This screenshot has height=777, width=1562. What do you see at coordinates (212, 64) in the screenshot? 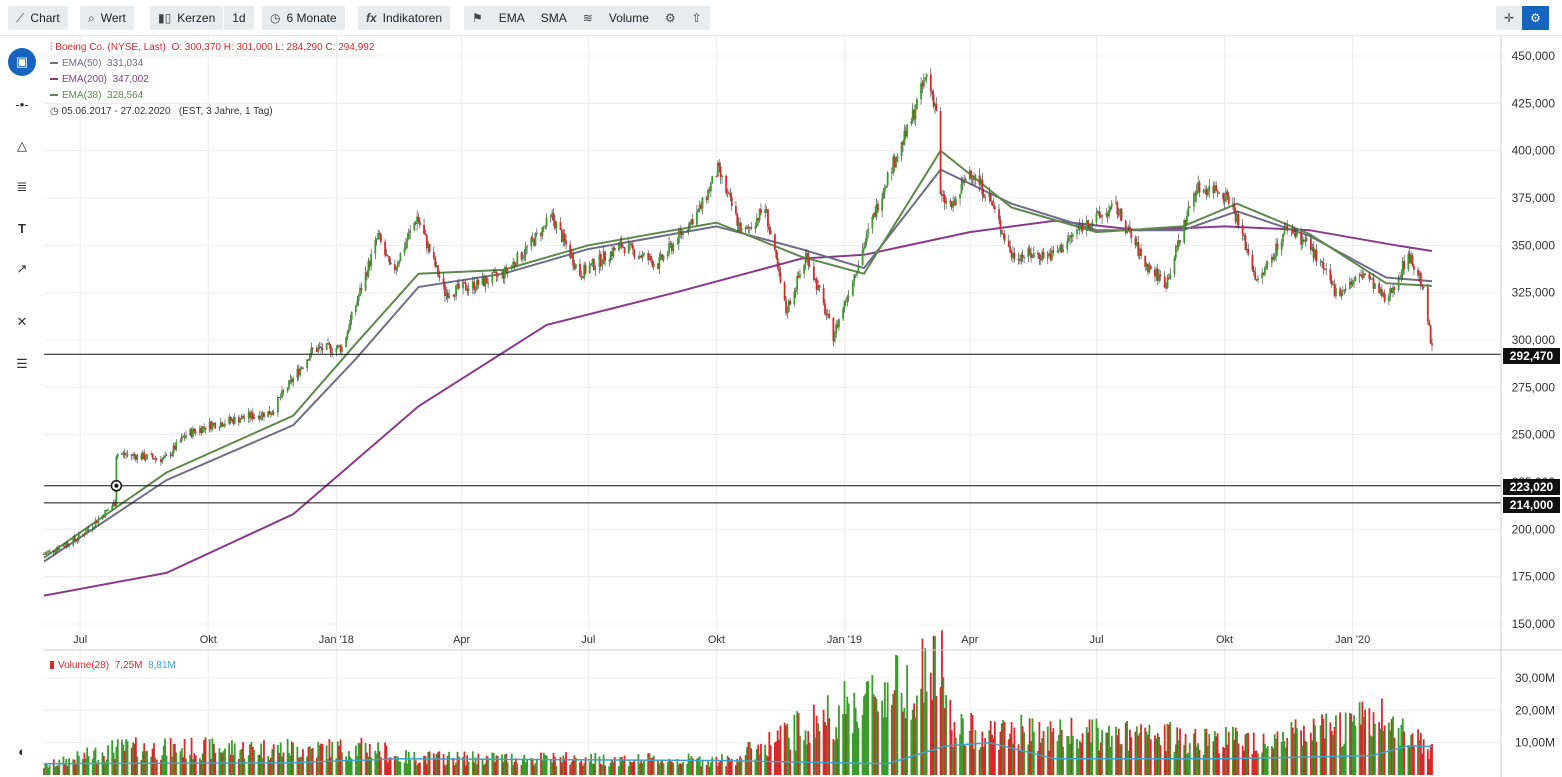
I see `legend-ema50-row: EMA(50) 331,034` at bounding box center [212, 64].